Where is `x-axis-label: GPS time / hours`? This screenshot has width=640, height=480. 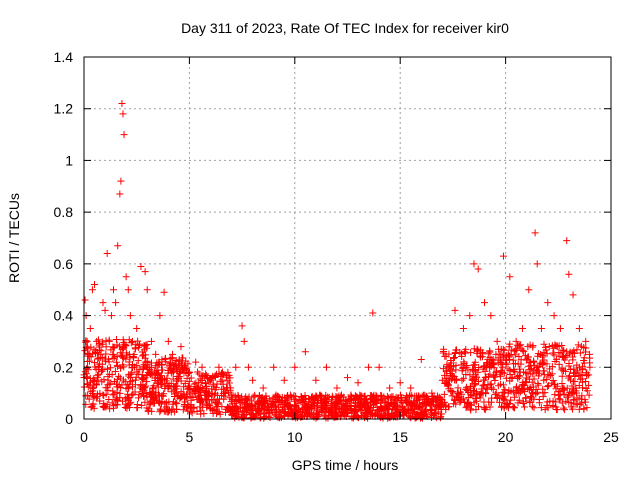
x-axis-label: GPS time / hours is located at coordinates (345, 465).